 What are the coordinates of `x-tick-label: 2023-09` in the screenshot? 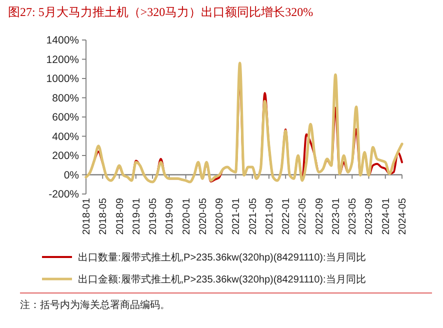 It's located at (370, 216).